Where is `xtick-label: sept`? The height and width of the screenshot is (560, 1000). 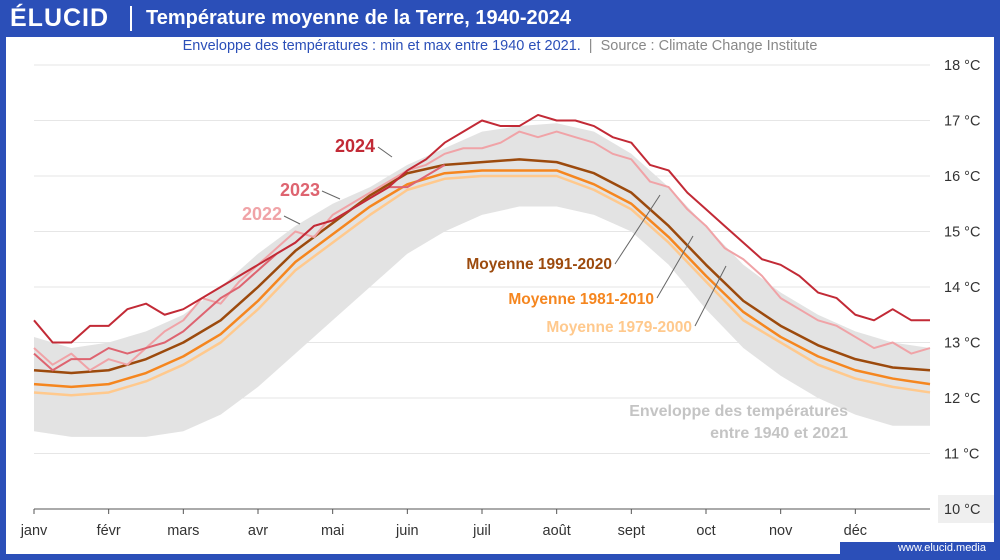
xtick-label: sept is located at coordinates (631, 531).